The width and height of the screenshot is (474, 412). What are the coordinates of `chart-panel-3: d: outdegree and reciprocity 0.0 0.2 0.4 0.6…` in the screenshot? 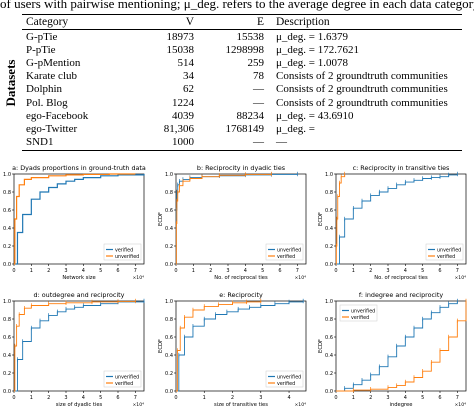 It's located at (72, 349).